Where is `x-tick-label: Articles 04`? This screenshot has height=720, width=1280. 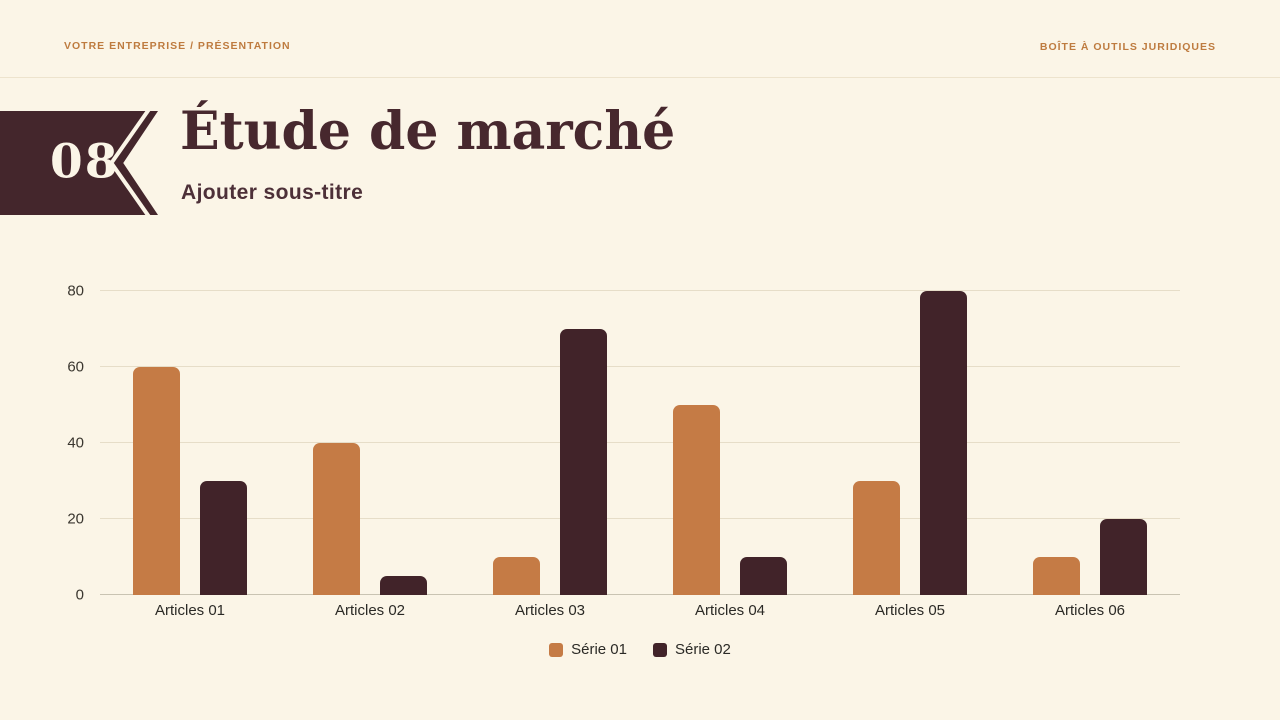
x-tick-label: Articles 04 is located at coordinates (730, 610).